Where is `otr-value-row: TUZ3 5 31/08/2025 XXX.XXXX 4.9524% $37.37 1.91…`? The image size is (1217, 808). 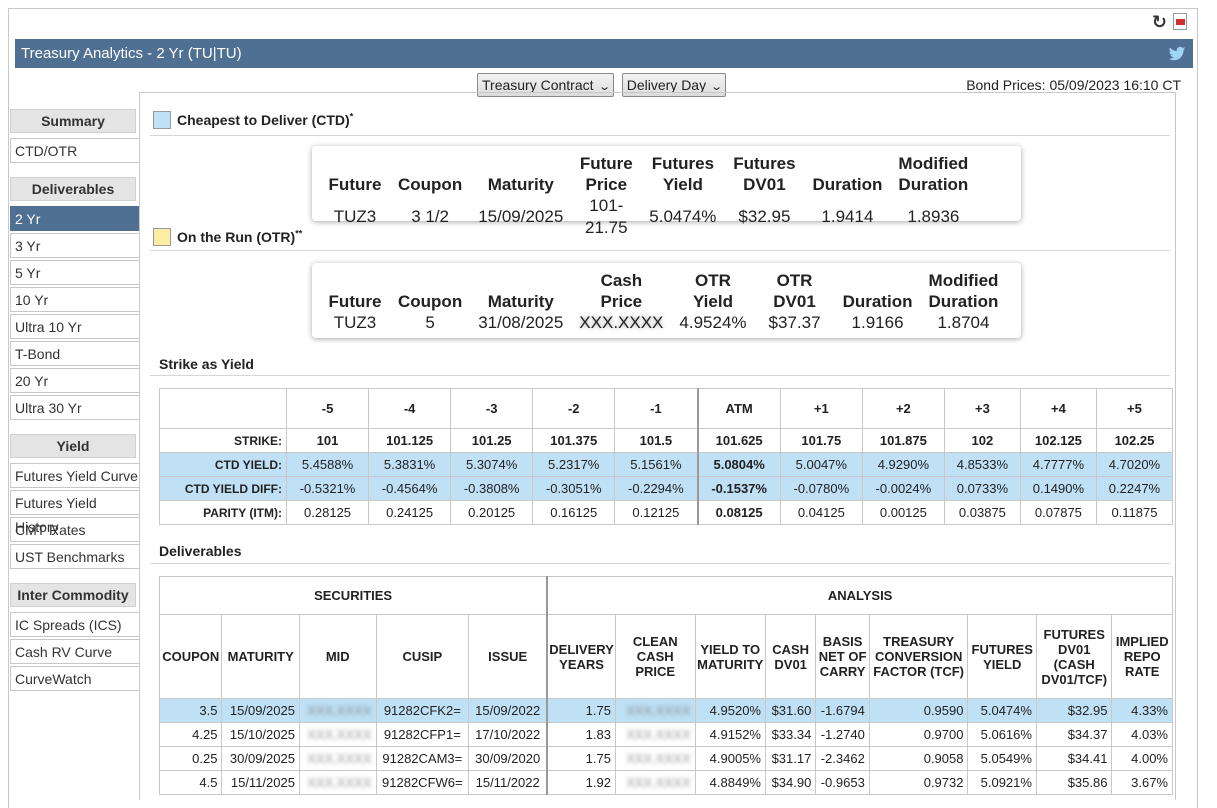
otr-value-row: TUZ3 5 31/08/2025 XXX.XXXX 4.9524% $37.37 1.91… is located at coordinates (663, 323).